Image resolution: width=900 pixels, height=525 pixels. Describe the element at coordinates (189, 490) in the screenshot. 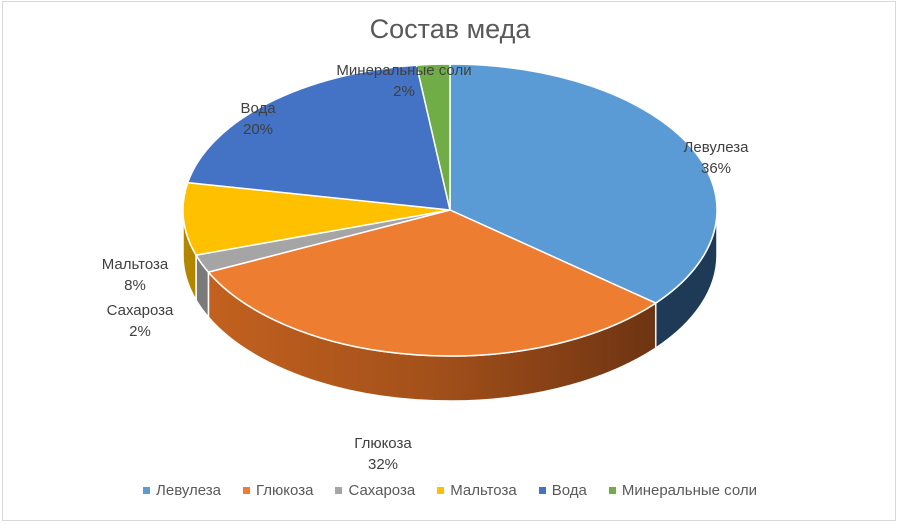

I see `legend-label: Левулеза` at that location.